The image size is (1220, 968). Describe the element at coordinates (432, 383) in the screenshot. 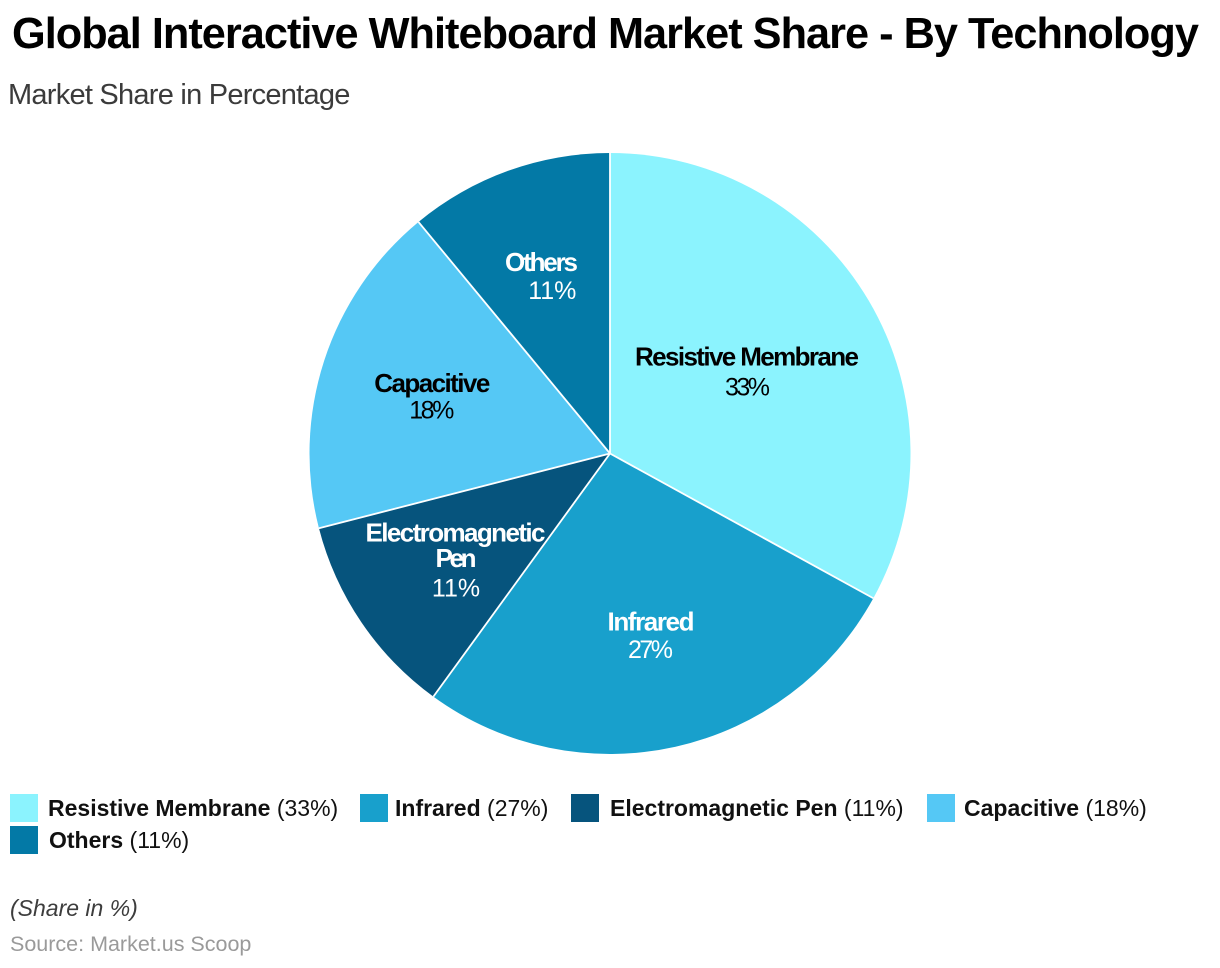

I see `svg-text: Capacitive` at that location.